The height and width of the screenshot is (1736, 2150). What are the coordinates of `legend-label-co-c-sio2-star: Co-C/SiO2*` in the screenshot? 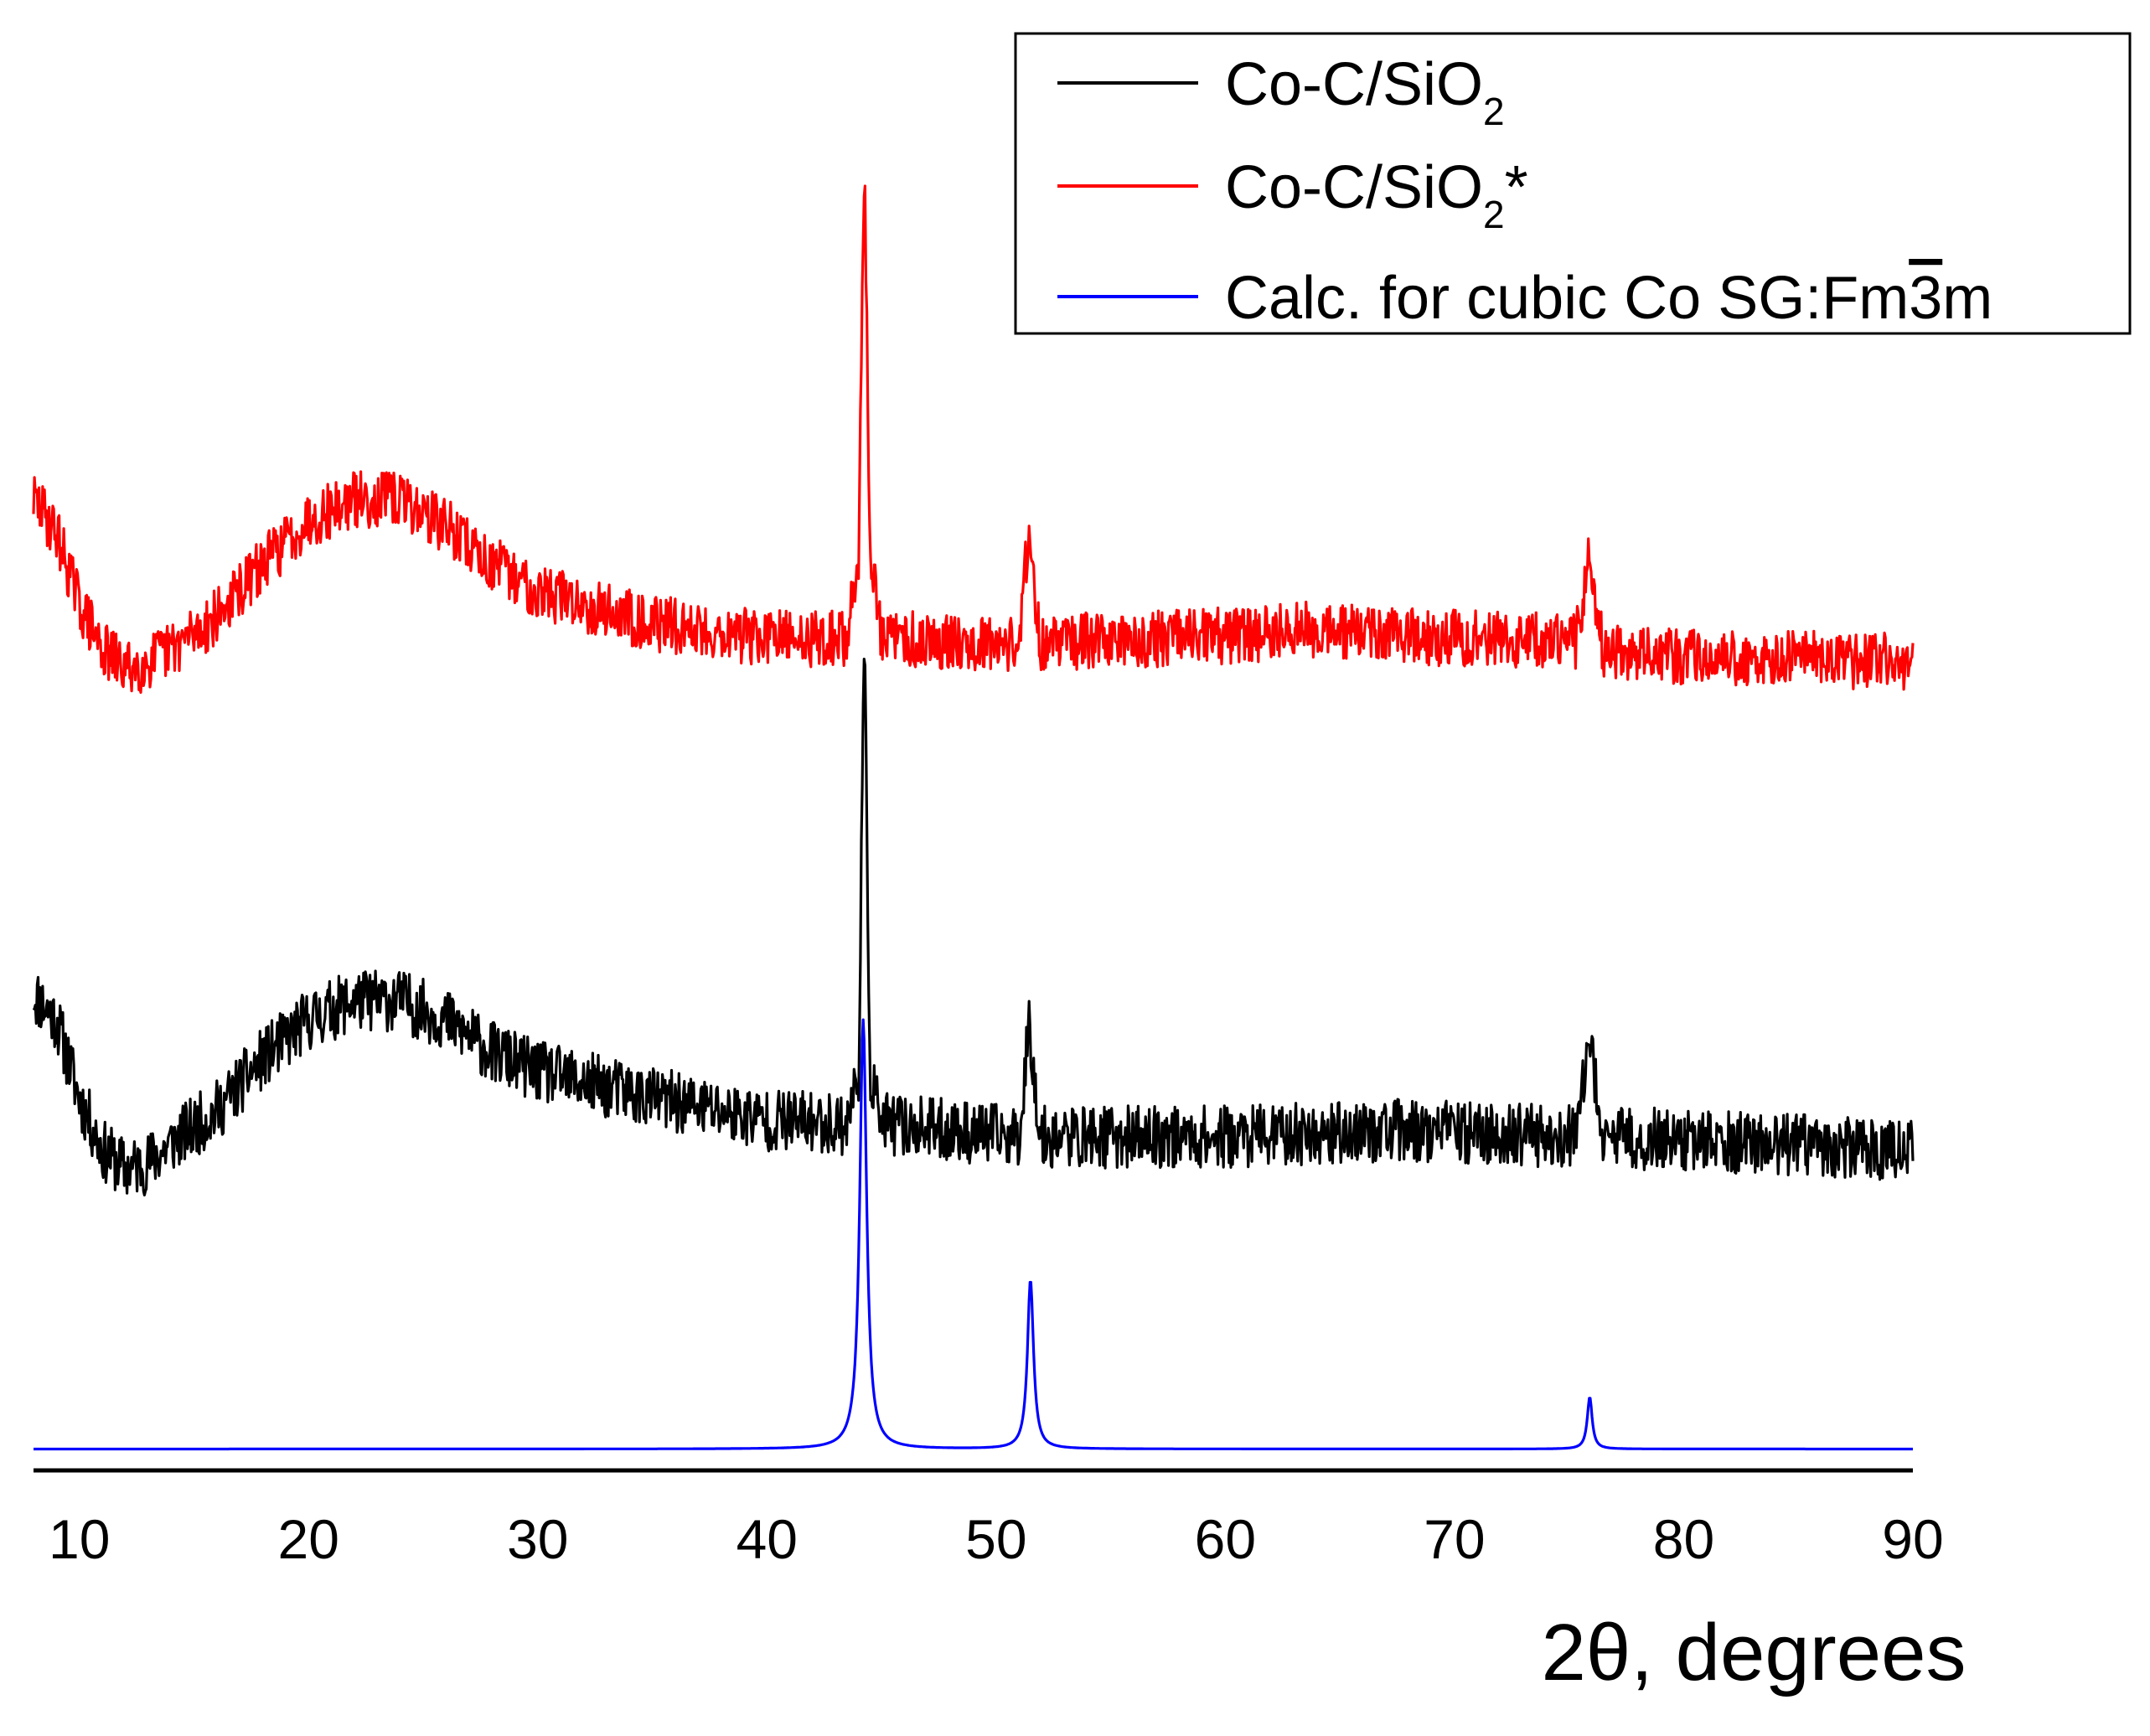 It's located at (1376, 195).